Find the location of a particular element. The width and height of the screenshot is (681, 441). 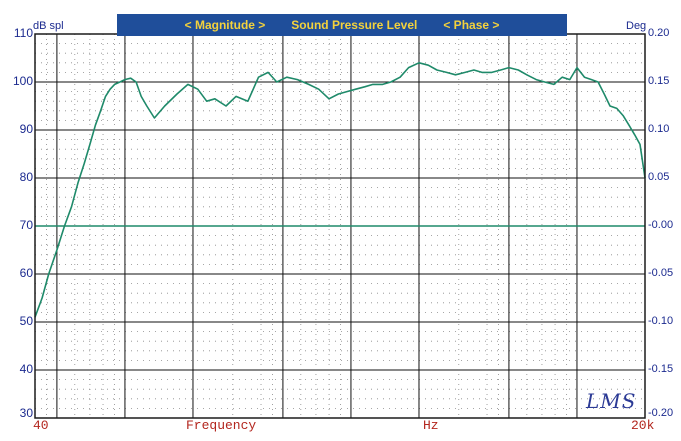

phase-button: < Phase > is located at coordinates (471, 25).